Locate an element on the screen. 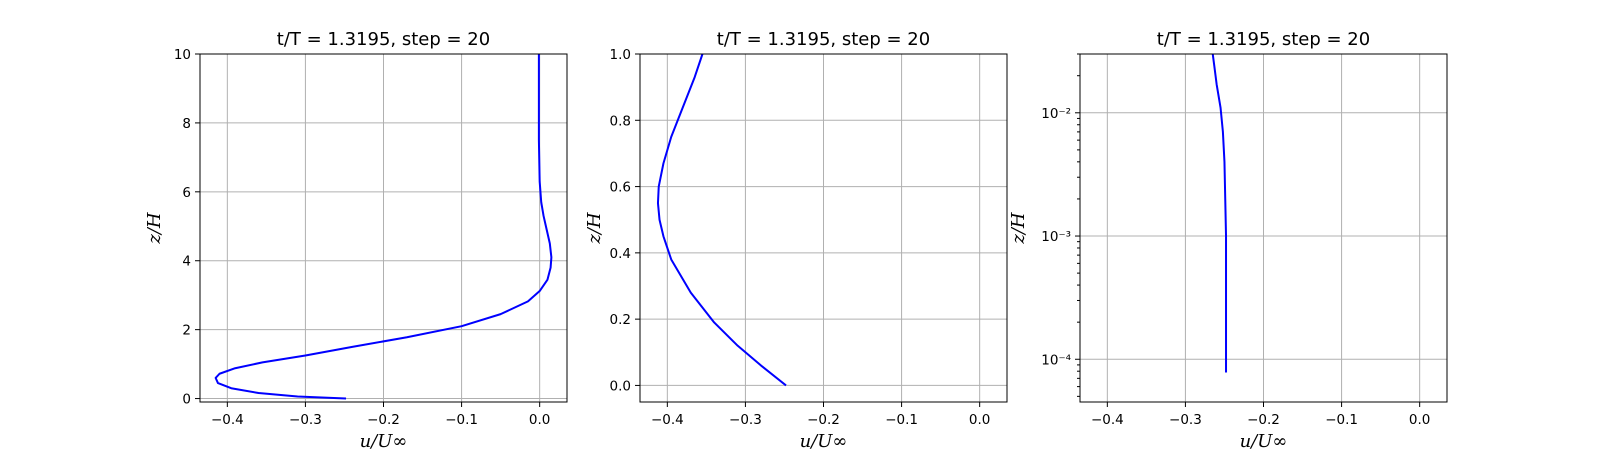 The image size is (1600, 450). y-tick-label: 10⁻³ is located at coordinates (1056, 237).